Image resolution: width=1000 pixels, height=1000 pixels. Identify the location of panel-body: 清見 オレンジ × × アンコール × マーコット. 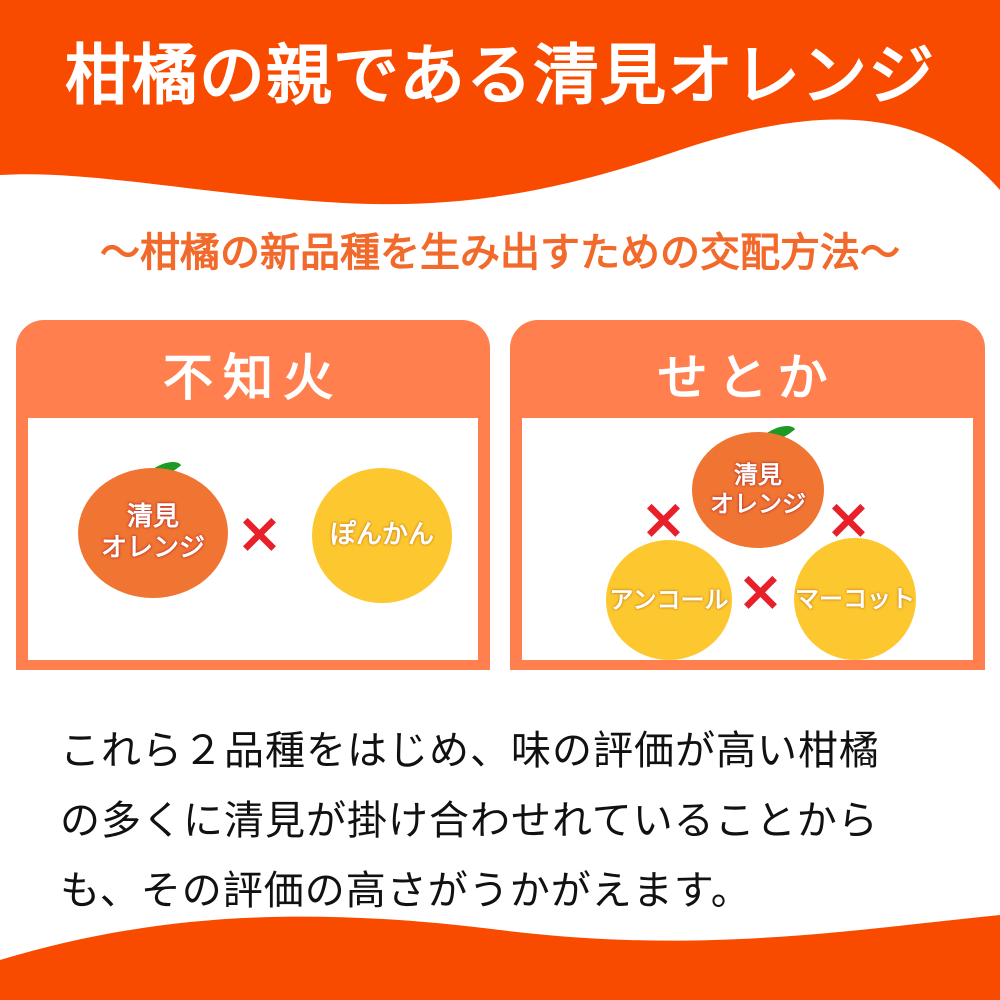
(747, 538).